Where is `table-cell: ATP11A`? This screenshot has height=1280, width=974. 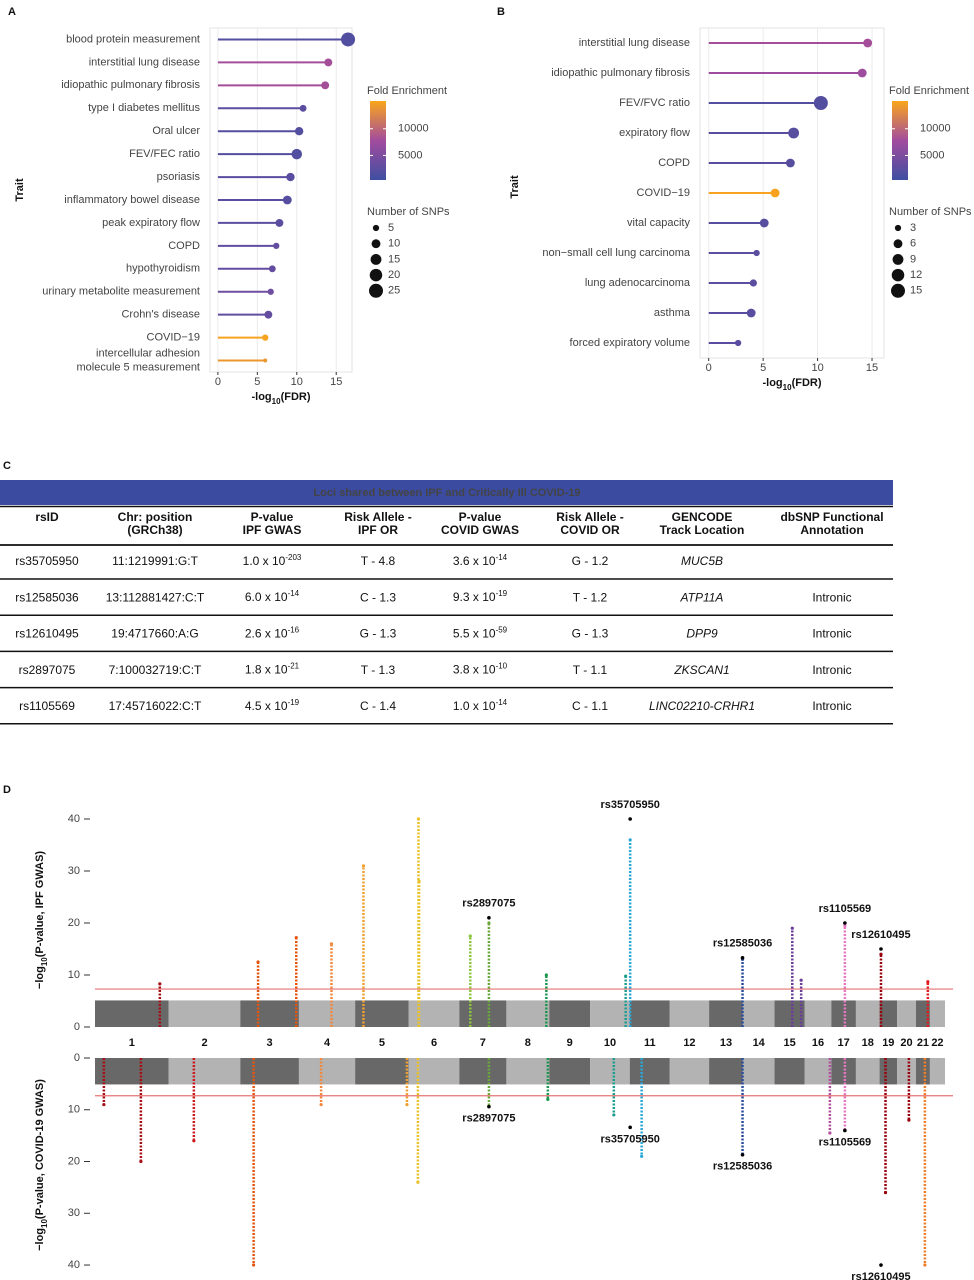 table-cell: ATP11A is located at coordinates (702, 597).